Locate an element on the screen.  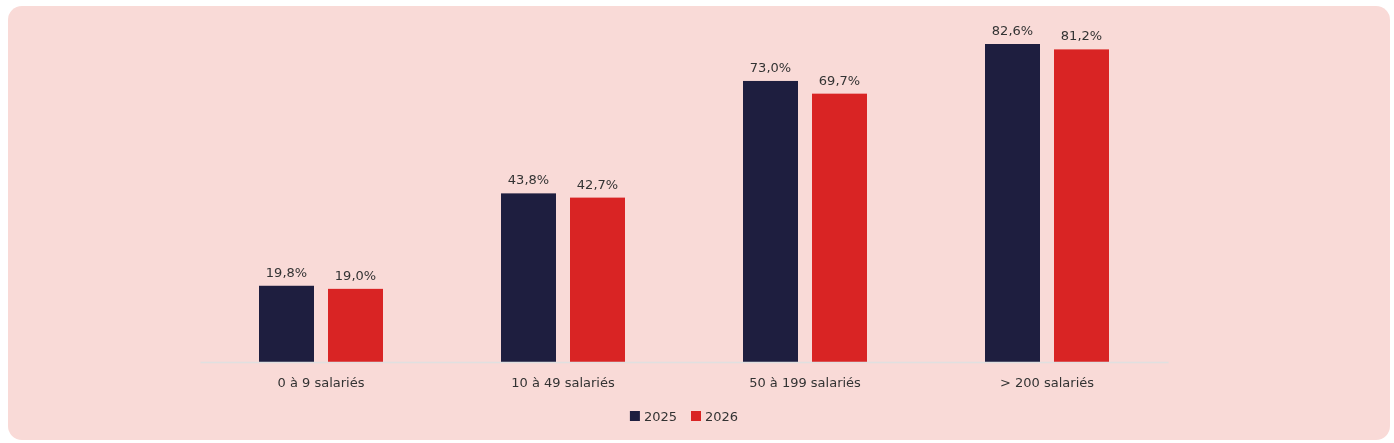
data-label: 19,0% is located at coordinates (355, 275).